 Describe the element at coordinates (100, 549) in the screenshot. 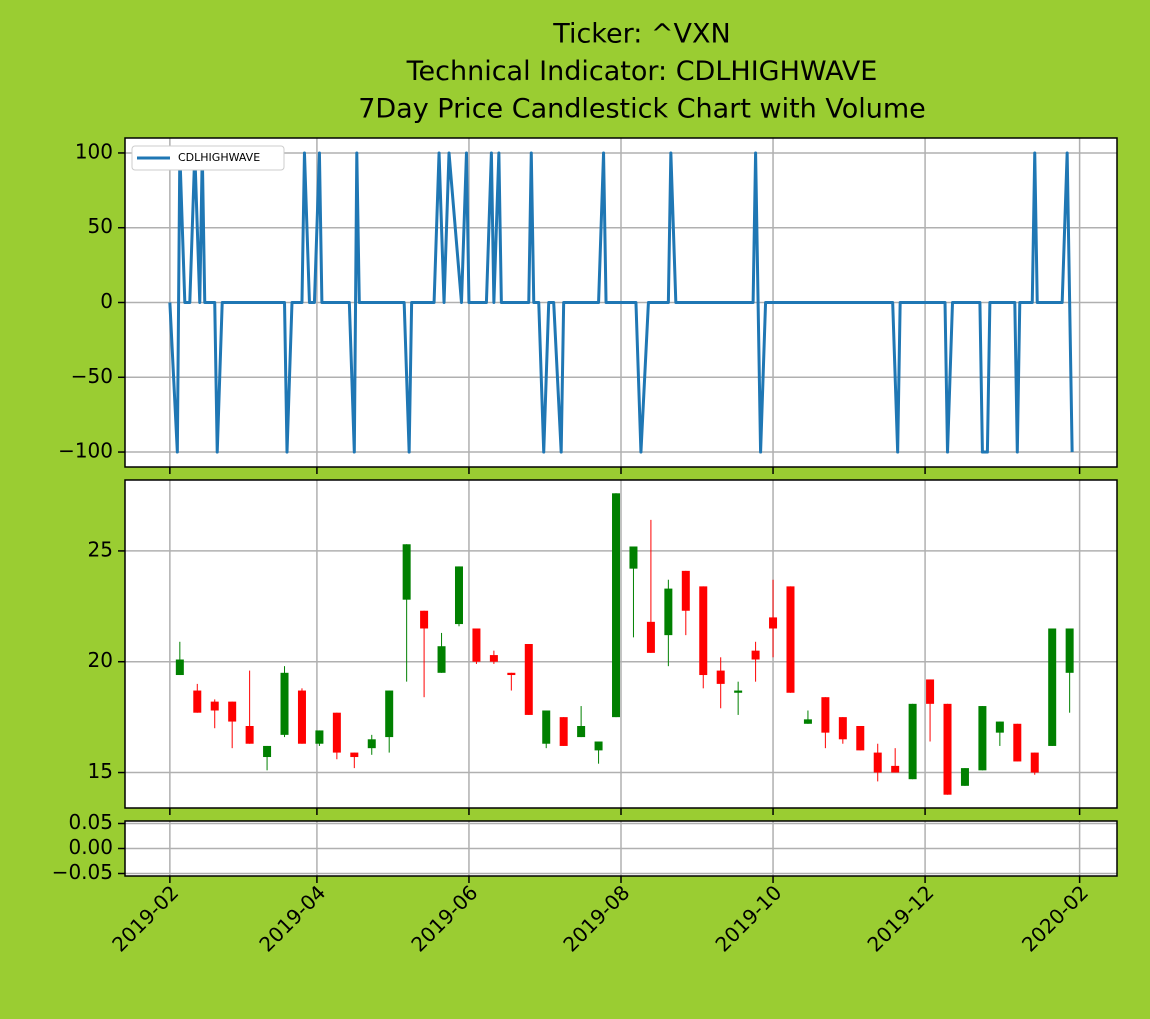

I see `y-tick-label: 25` at that location.